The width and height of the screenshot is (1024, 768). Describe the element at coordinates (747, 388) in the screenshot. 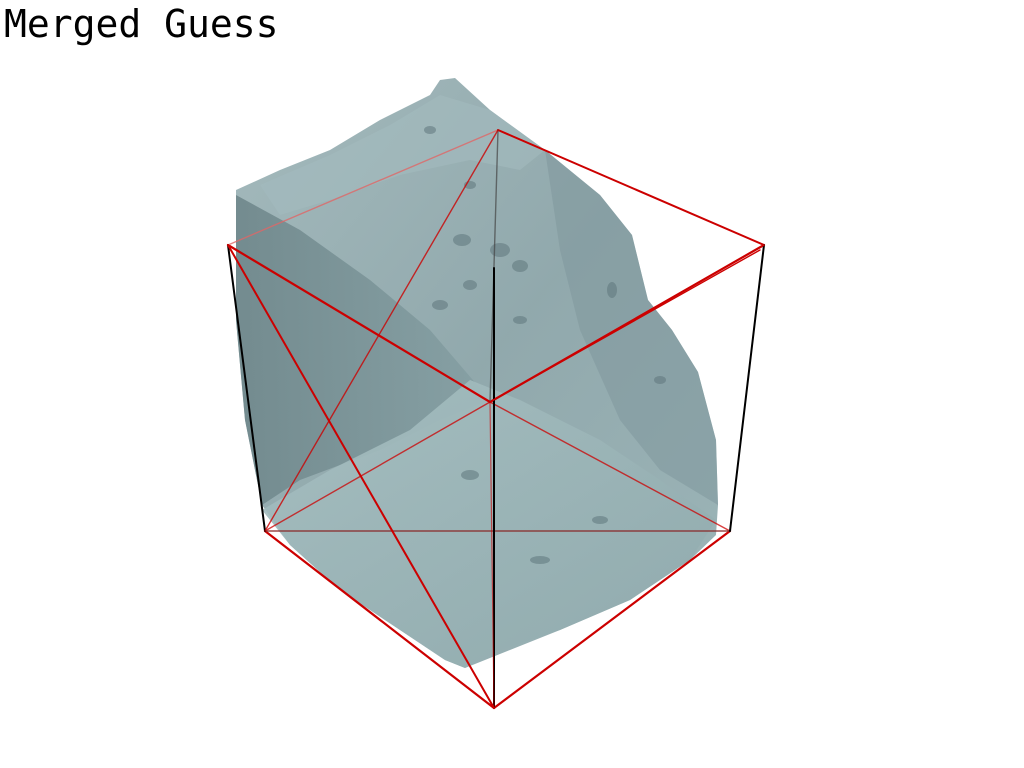

I see `box-edge-vertical-right` at that location.